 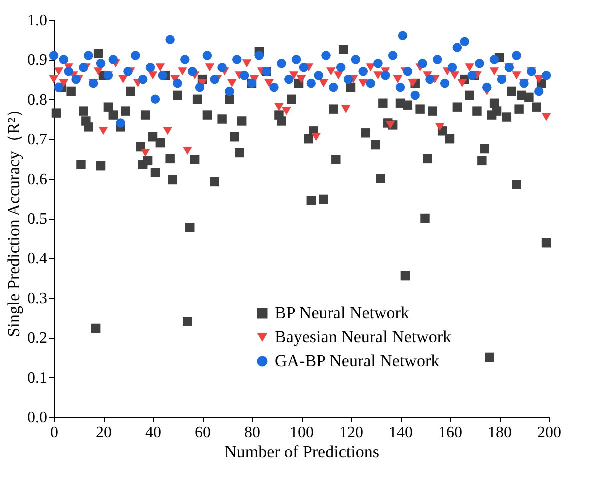 What do you see at coordinates (38, 100) in the screenshot?
I see `y-tick-label: 0.8` at bounding box center [38, 100].